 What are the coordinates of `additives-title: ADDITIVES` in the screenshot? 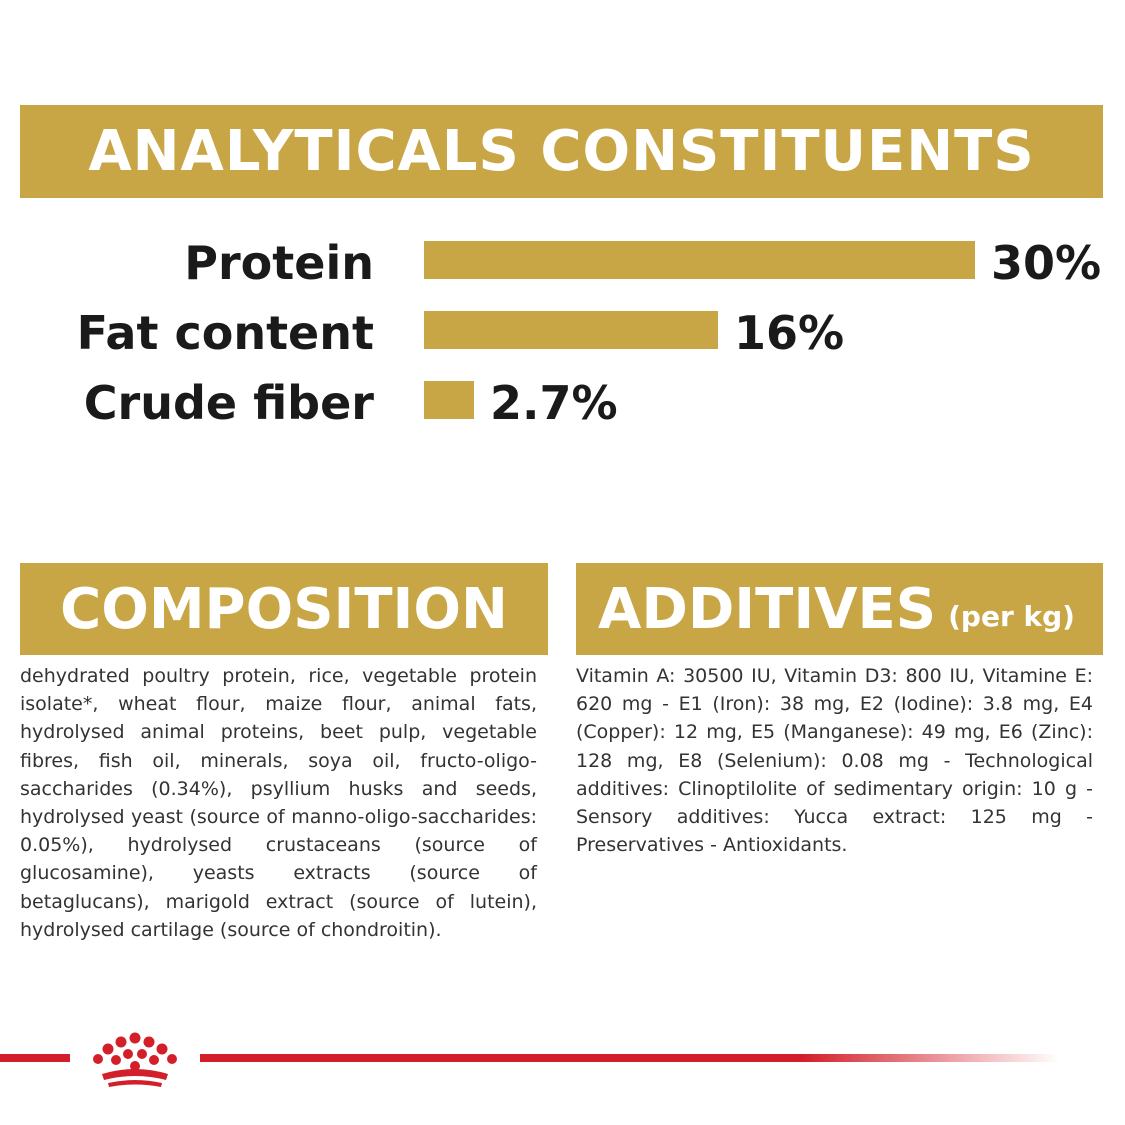 It's located at (767, 609).